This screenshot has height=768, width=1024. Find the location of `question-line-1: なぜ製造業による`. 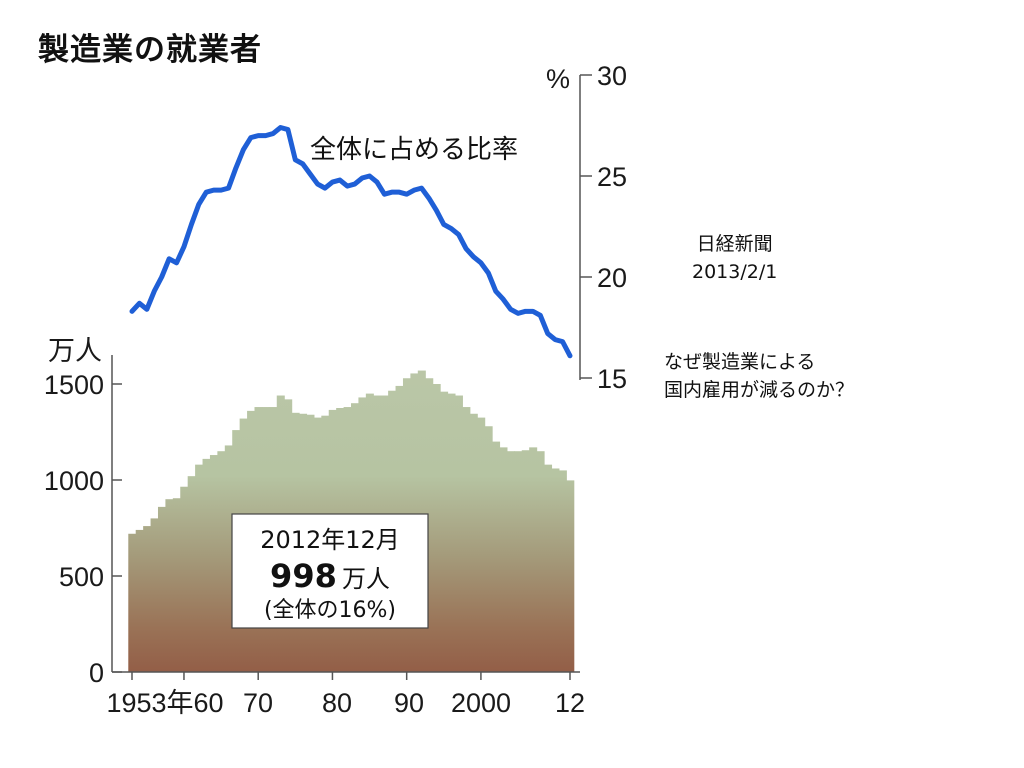

question-line-1: なぜ製造業による is located at coordinates (740, 362).